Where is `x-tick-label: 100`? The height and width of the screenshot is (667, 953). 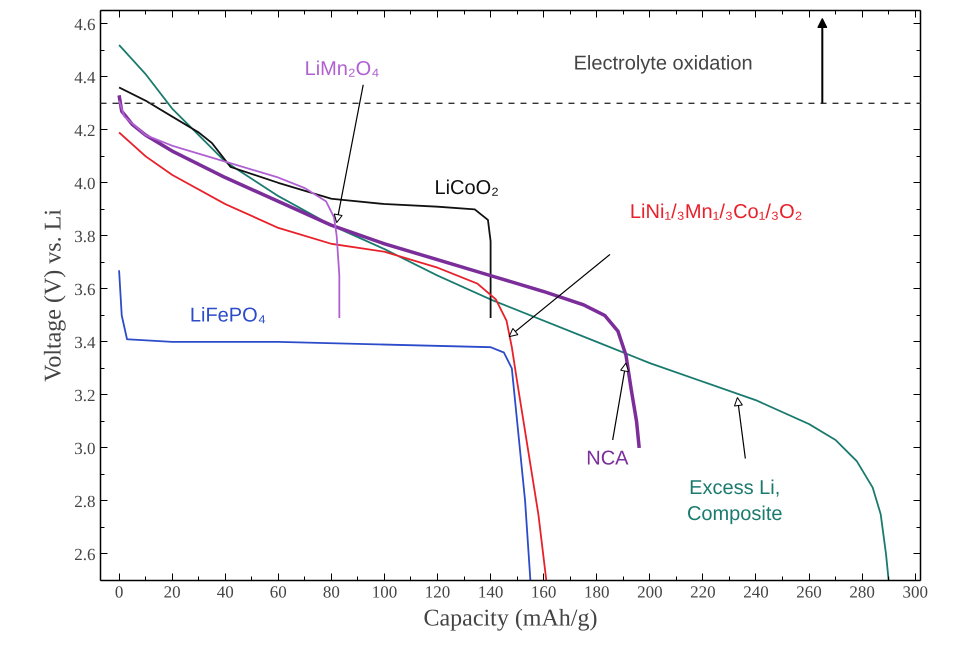 x-tick-label: 100 is located at coordinates (385, 592).